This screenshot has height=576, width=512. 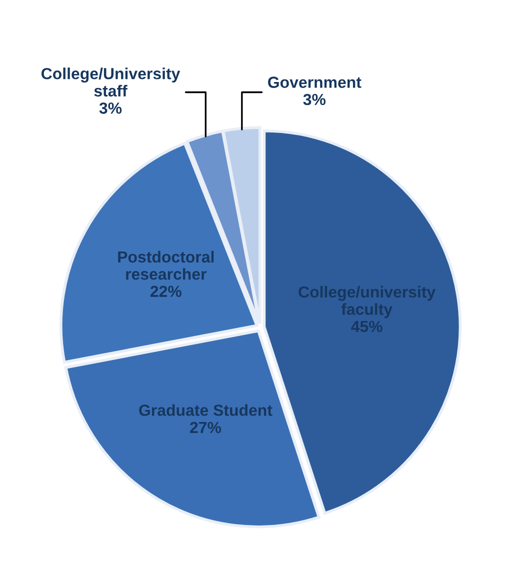 What do you see at coordinates (111, 82) in the screenshot?
I see `slice-label: College/University staff` at bounding box center [111, 82].